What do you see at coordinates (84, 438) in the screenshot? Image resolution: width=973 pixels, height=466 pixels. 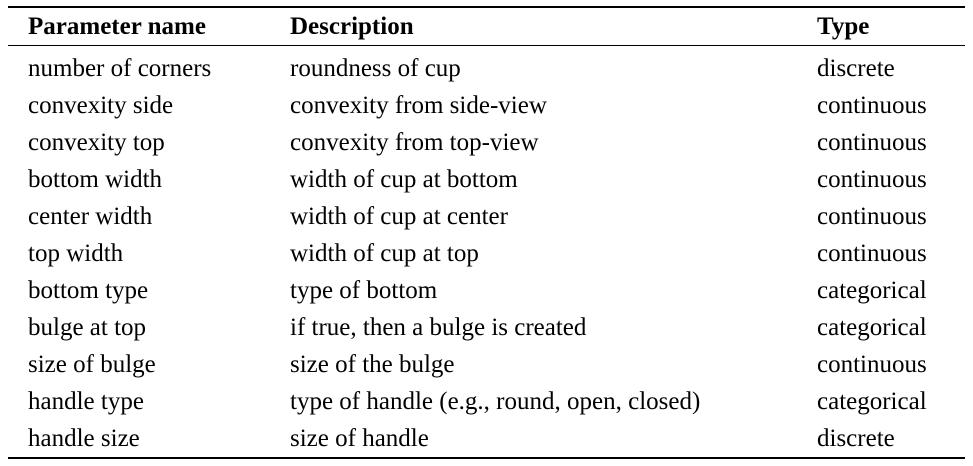 I see `cell-parameter-name: handle size` at bounding box center [84, 438].